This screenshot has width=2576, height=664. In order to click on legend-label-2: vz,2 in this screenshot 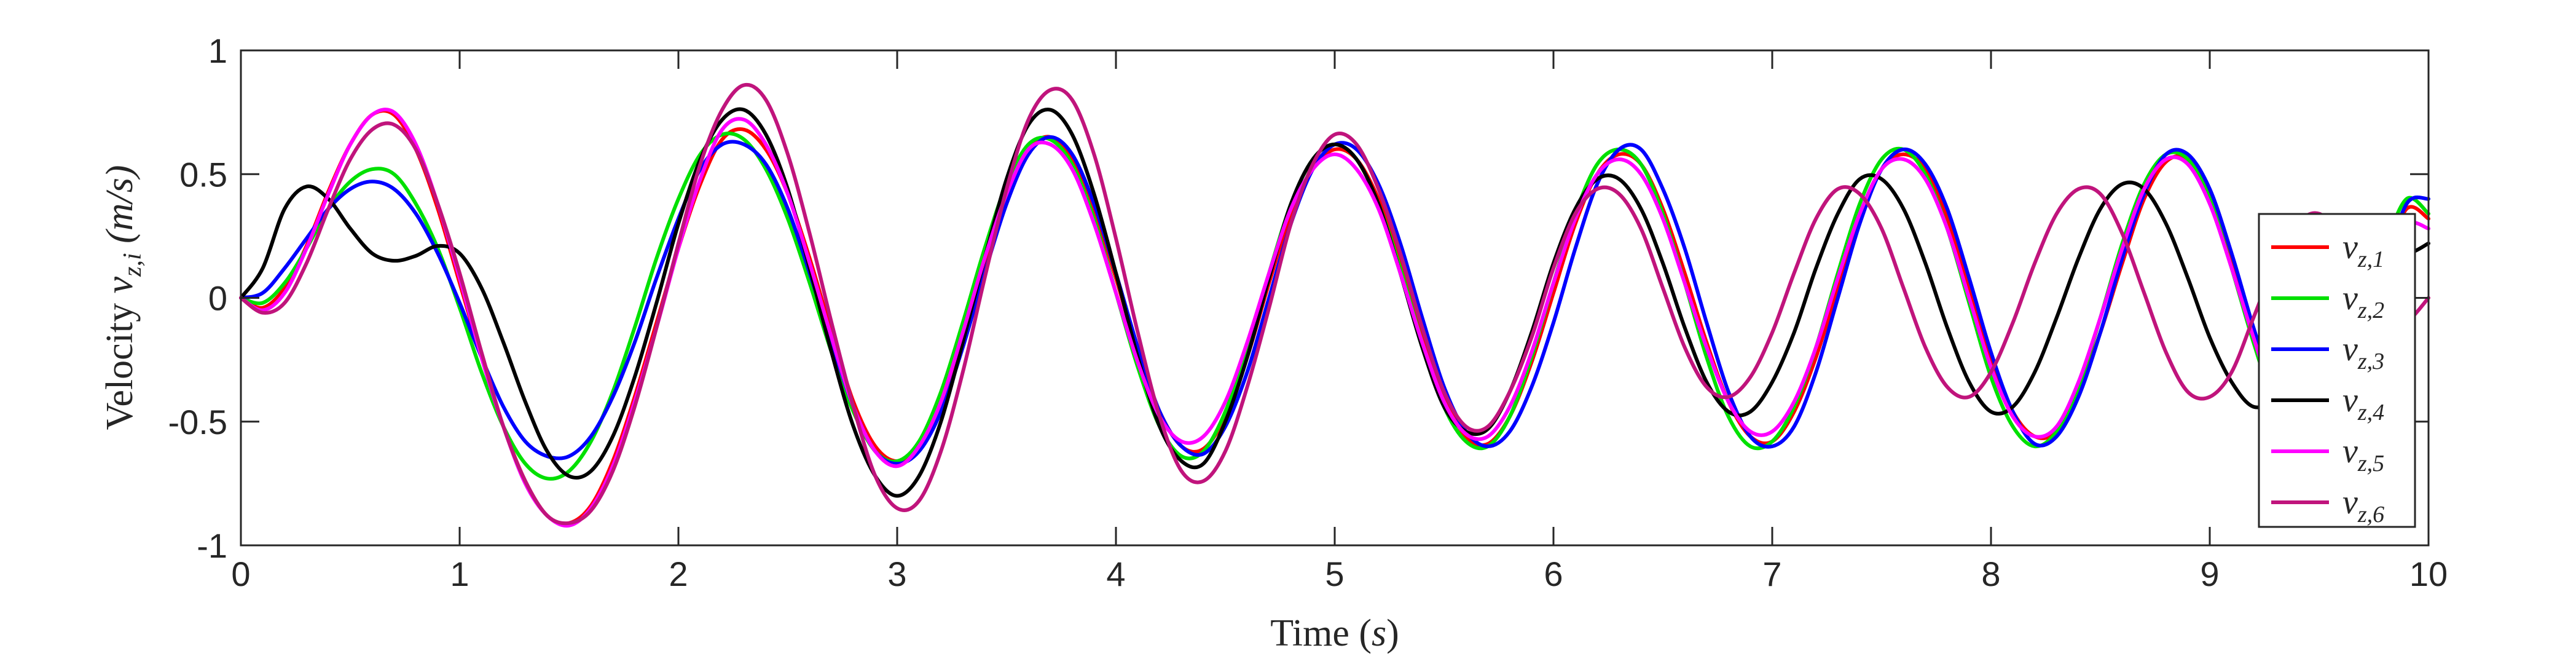, I will do `click(2363, 301)`.